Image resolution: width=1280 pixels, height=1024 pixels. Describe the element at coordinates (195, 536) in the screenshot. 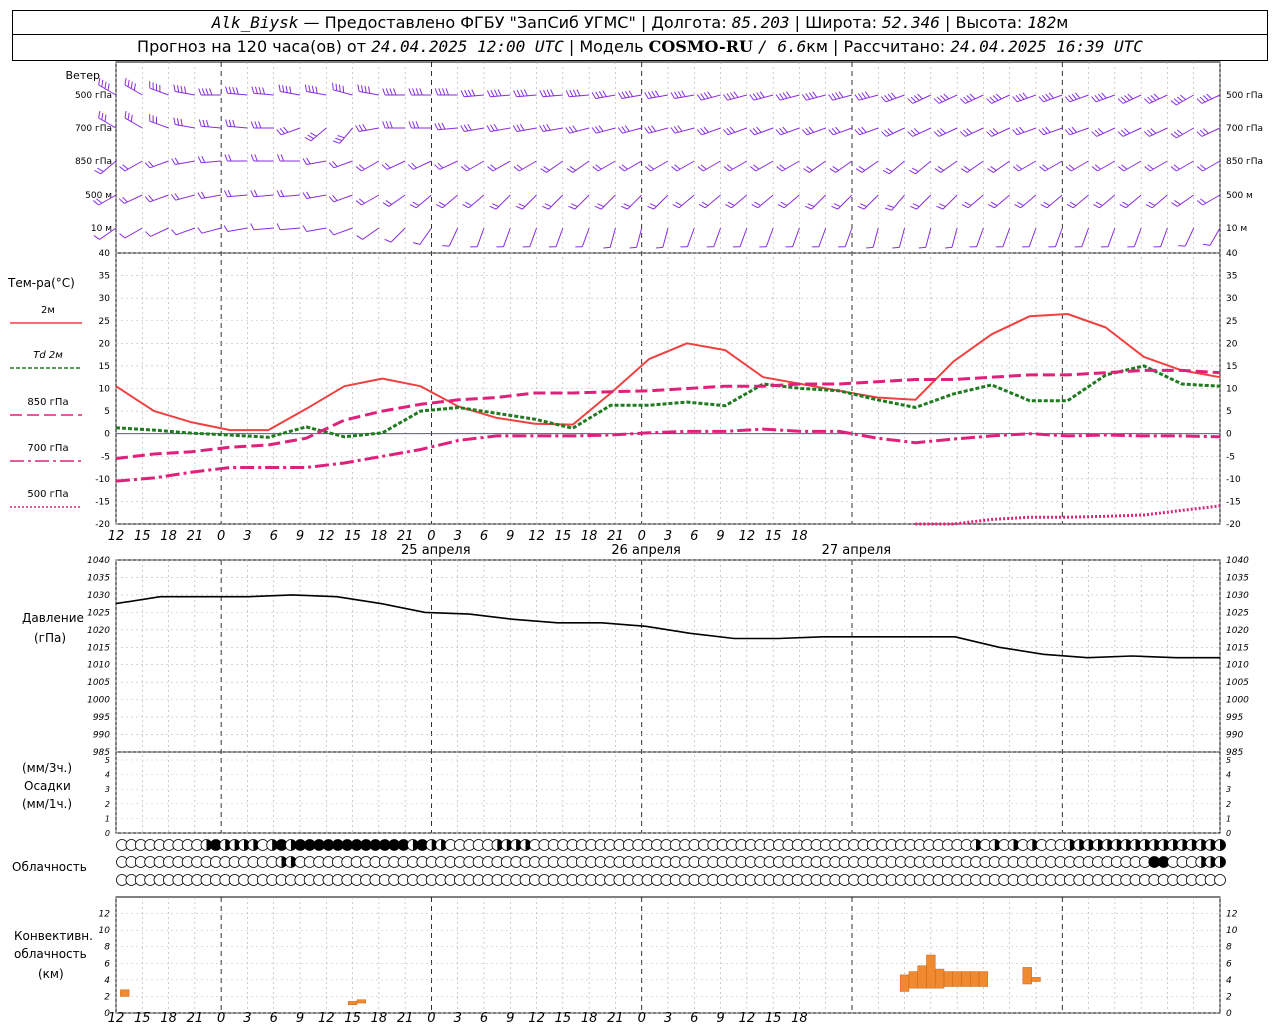

I see `hour-tick-label: 21` at that location.